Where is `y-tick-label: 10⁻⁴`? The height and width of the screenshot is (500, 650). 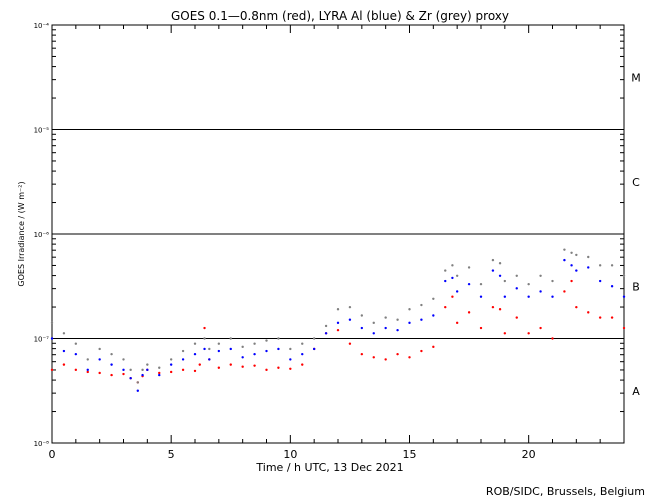
y-tick-label: 10⁻⁴ is located at coordinates (42, 26).